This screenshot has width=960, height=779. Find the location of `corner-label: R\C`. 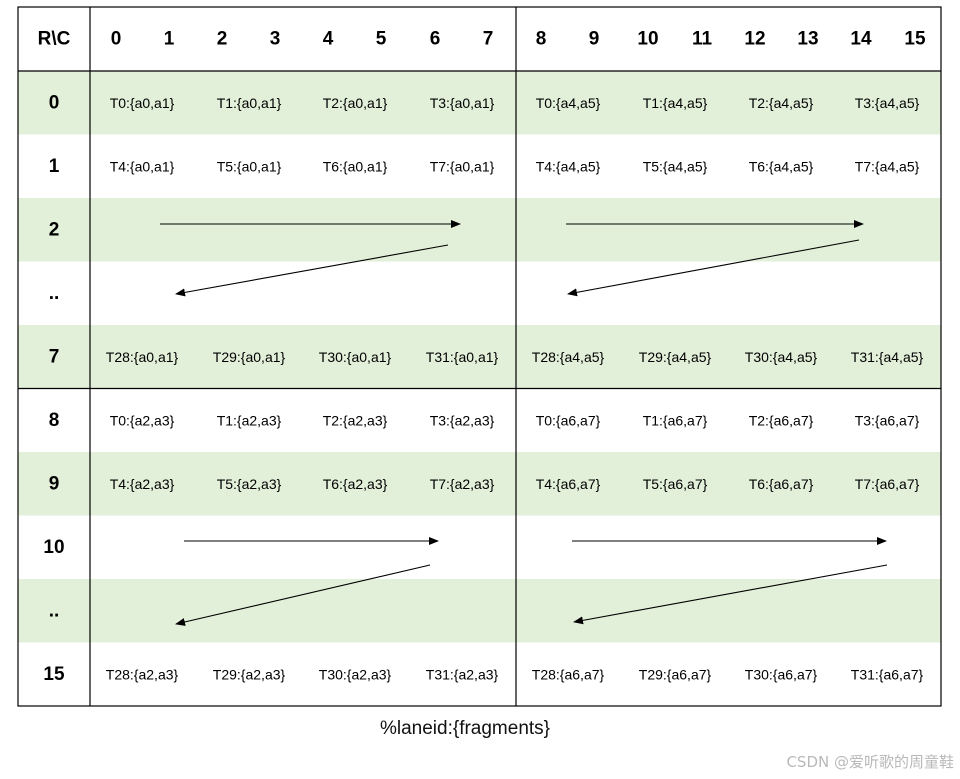

corner-label: R\C is located at coordinates (54, 39).